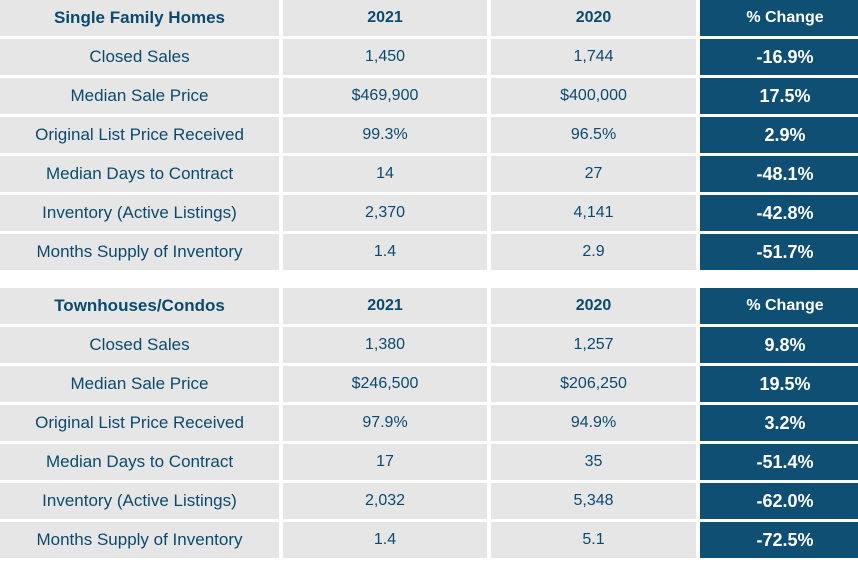 The width and height of the screenshot is (858, 562). I want to click on value-change: -72.5%, so click(779, 540).